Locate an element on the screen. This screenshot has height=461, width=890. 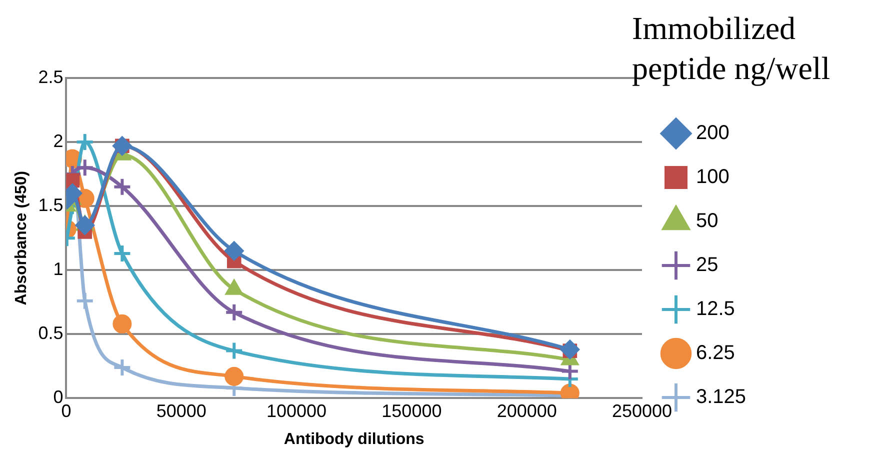
legend-label: 50 is located at coordinates (707, 221).